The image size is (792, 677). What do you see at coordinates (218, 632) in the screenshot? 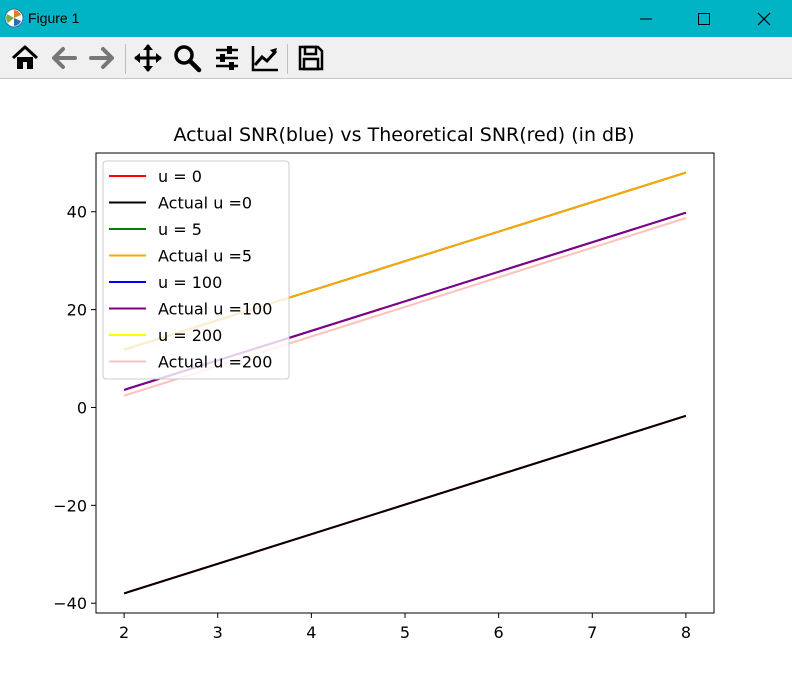
I see `x-tick-label: 3` at bounding box center [218, 632].